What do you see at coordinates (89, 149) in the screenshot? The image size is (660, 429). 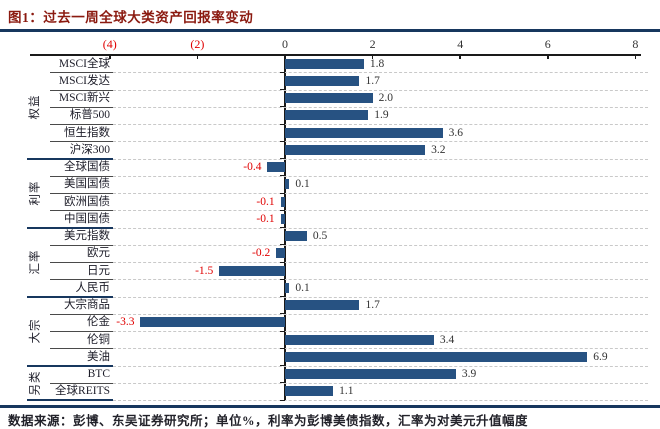 I see `category-label: 沪深300` at bounding box center [89, 149].